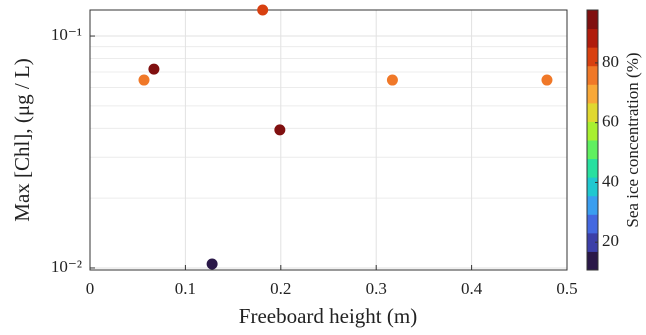 This screenshot has width=646, height=335. Describe the element at coordinates (185, 288) in the screenshot. I see `x-tick-label: 0.1` at that location.